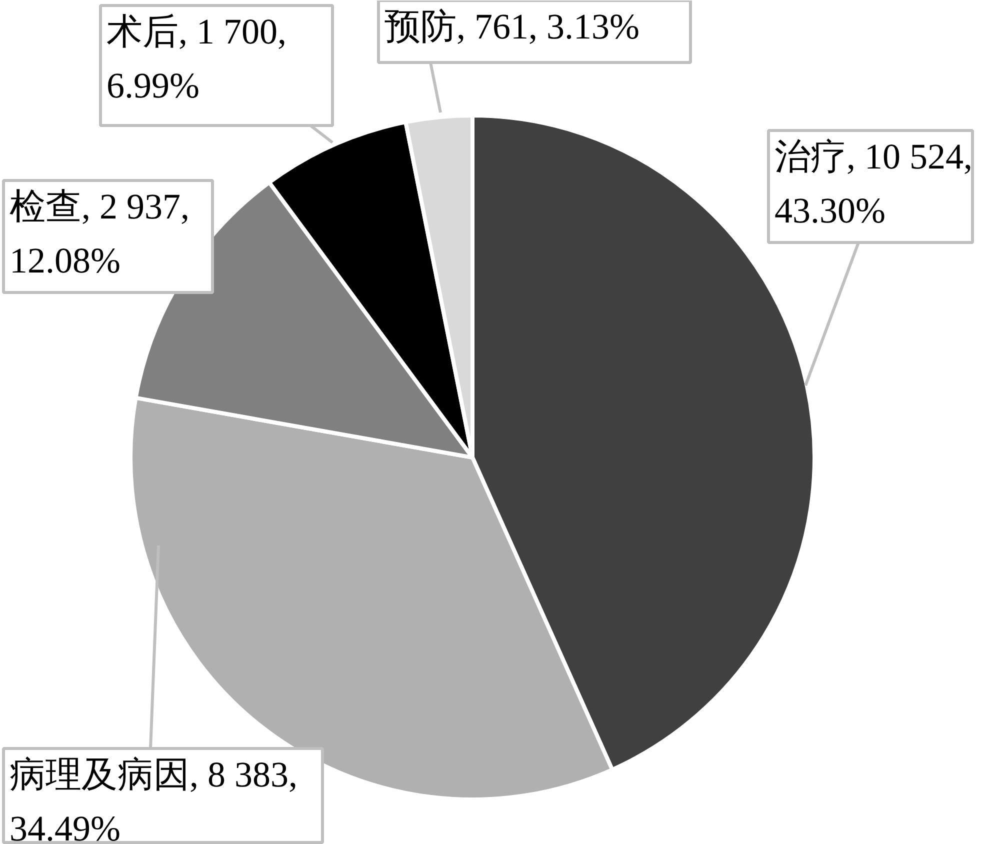 The width and height of the screenshot is (1000, 844). What do you see at coordinates (873, 183) in the screenshot?
I see `slice-label: 治疗, 10 524, 43.30%` at bounding box center [873, 183].